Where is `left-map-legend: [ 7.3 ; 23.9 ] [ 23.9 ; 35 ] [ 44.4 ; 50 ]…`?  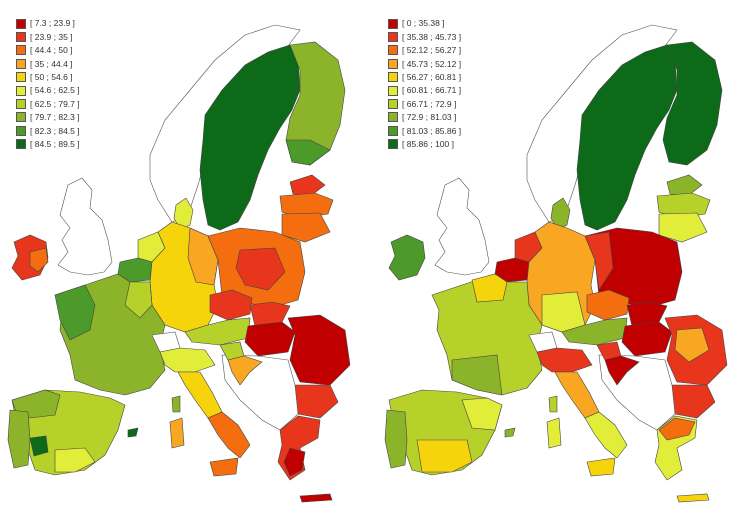 left-map-legend: [ 7.3 ; 23.9 ] [ 23.9 ; 35 ] [ 44.4 ; 50 ]… is located at coordinates (48, 84).